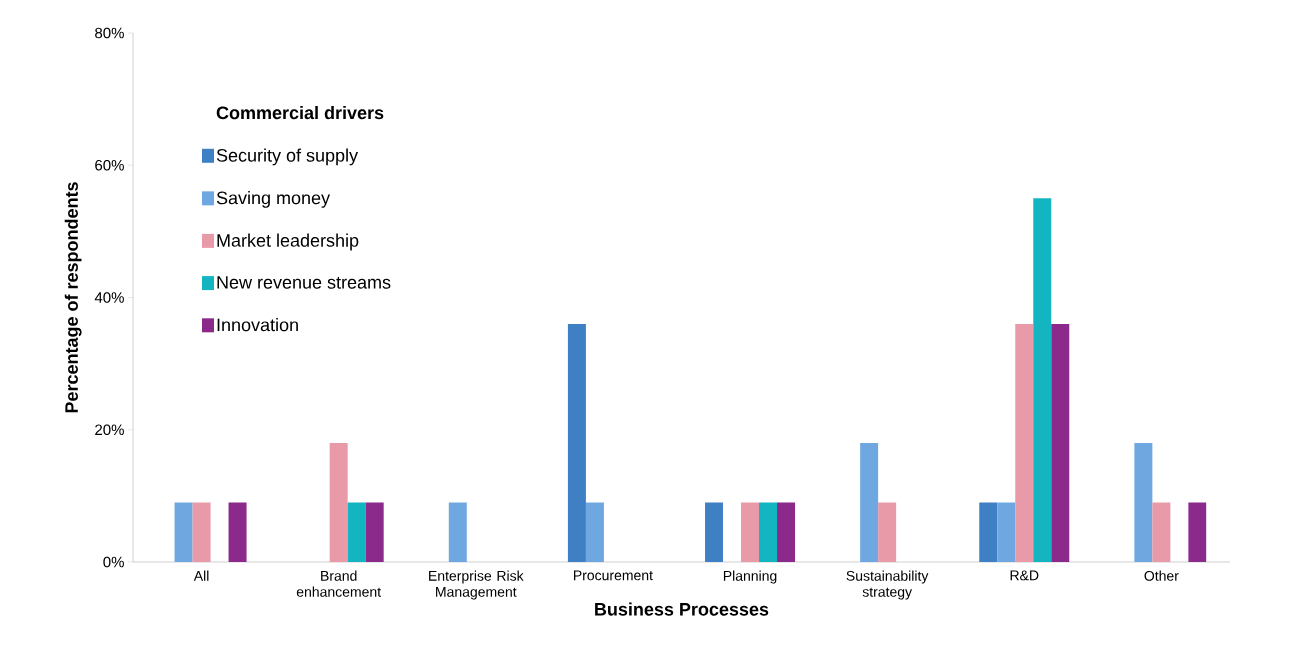 The width and height of the screenshot is (1295, 646). Describe the element at coordinates (887, 585) in the screenshot. I see `x-tick-label: Sustainability strategy` at that location.